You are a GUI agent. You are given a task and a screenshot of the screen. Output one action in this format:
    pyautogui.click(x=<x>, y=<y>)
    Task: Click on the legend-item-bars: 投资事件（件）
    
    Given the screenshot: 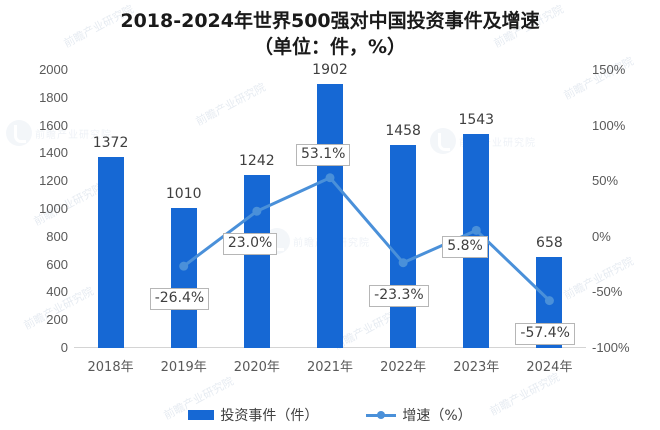 What is the action you would take?
    pyautogui.click(x=253, y=415)
    